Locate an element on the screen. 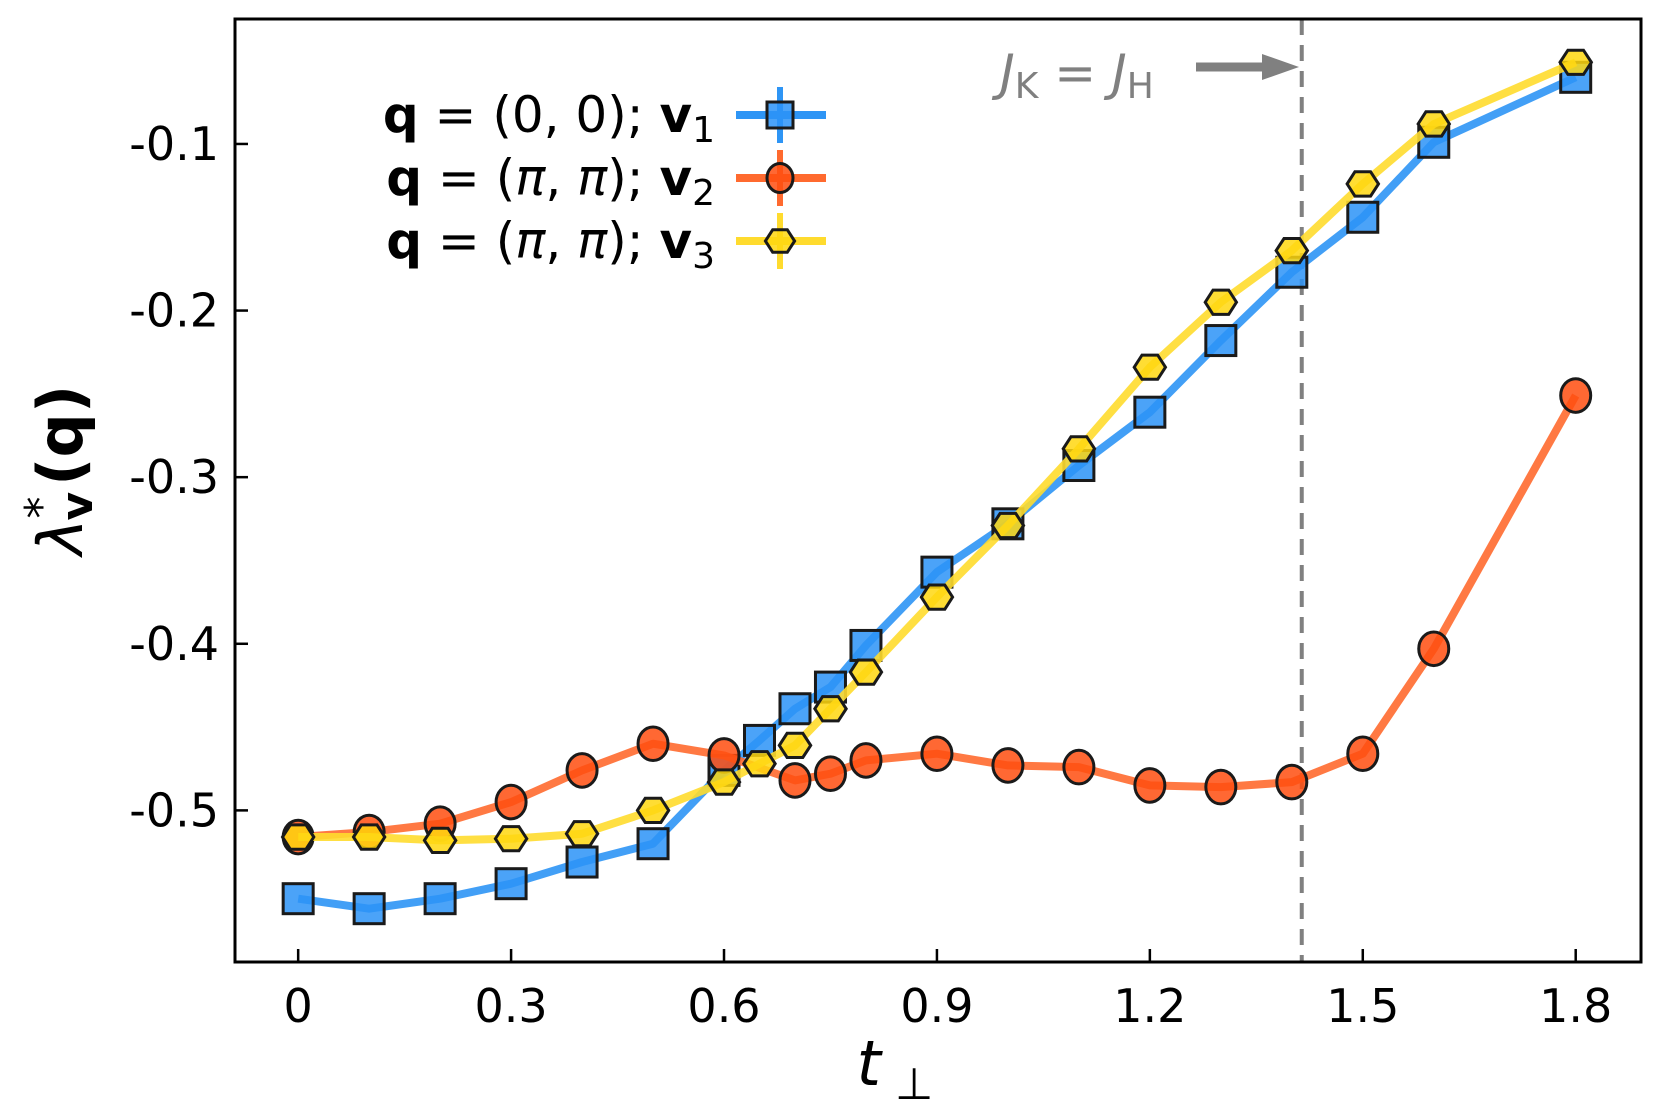 The width and height of the screenshot is (1661, 1115). x-tick-label: 1.5 is located at coordinates (1362, 1006).